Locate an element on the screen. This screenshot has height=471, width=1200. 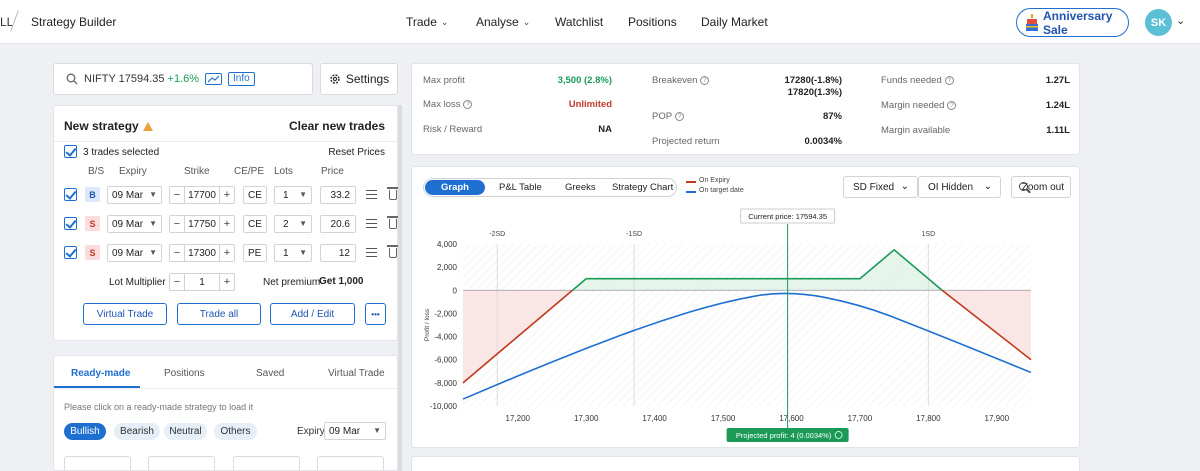
bottom-panel is located at coordinates (745, 463).